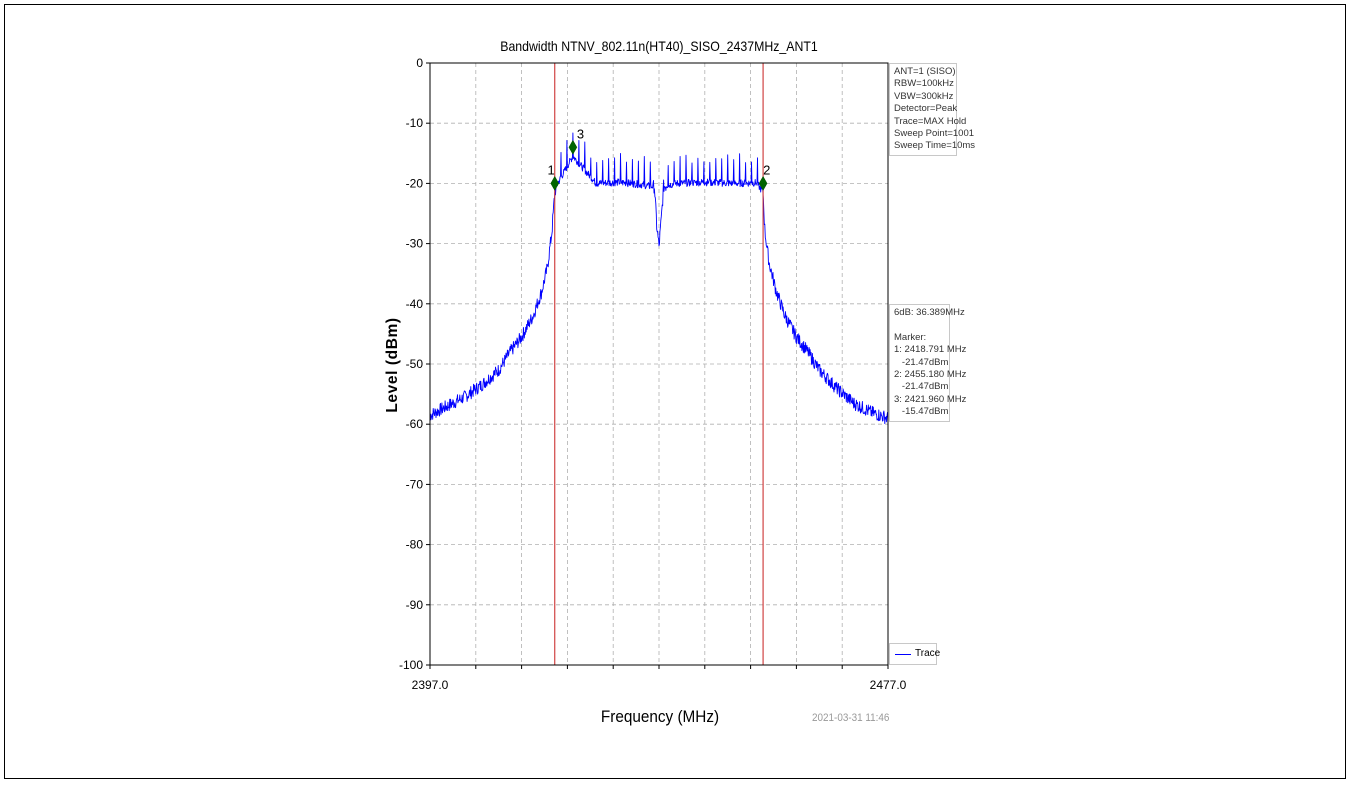 This screenshot has height=785, width=1352. Describe the element at coordinates (930, 350) in the screenshot. I see `results-line: 1: 2418.791 MHz` at that location.